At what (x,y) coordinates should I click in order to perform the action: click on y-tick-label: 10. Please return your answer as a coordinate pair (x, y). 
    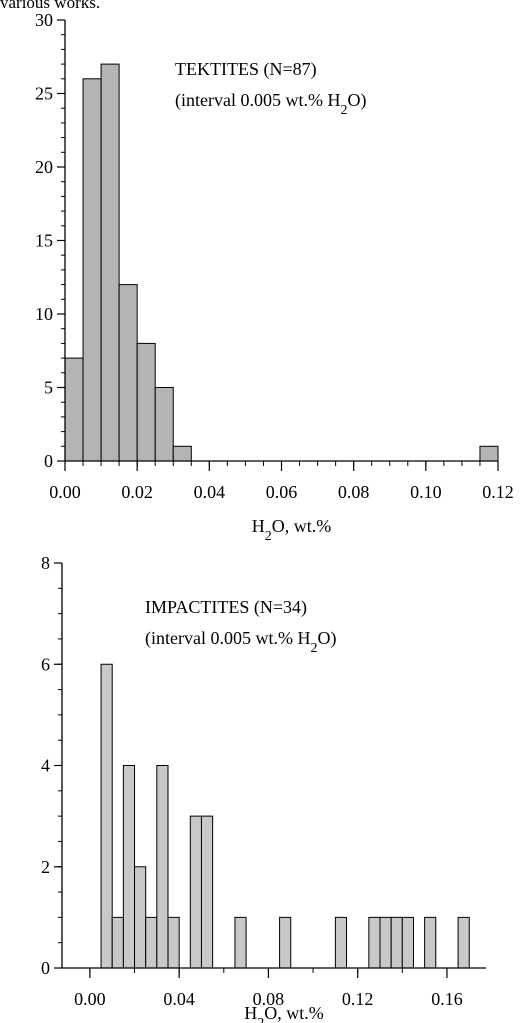
    Looking at the image, I should click on (44, 314).